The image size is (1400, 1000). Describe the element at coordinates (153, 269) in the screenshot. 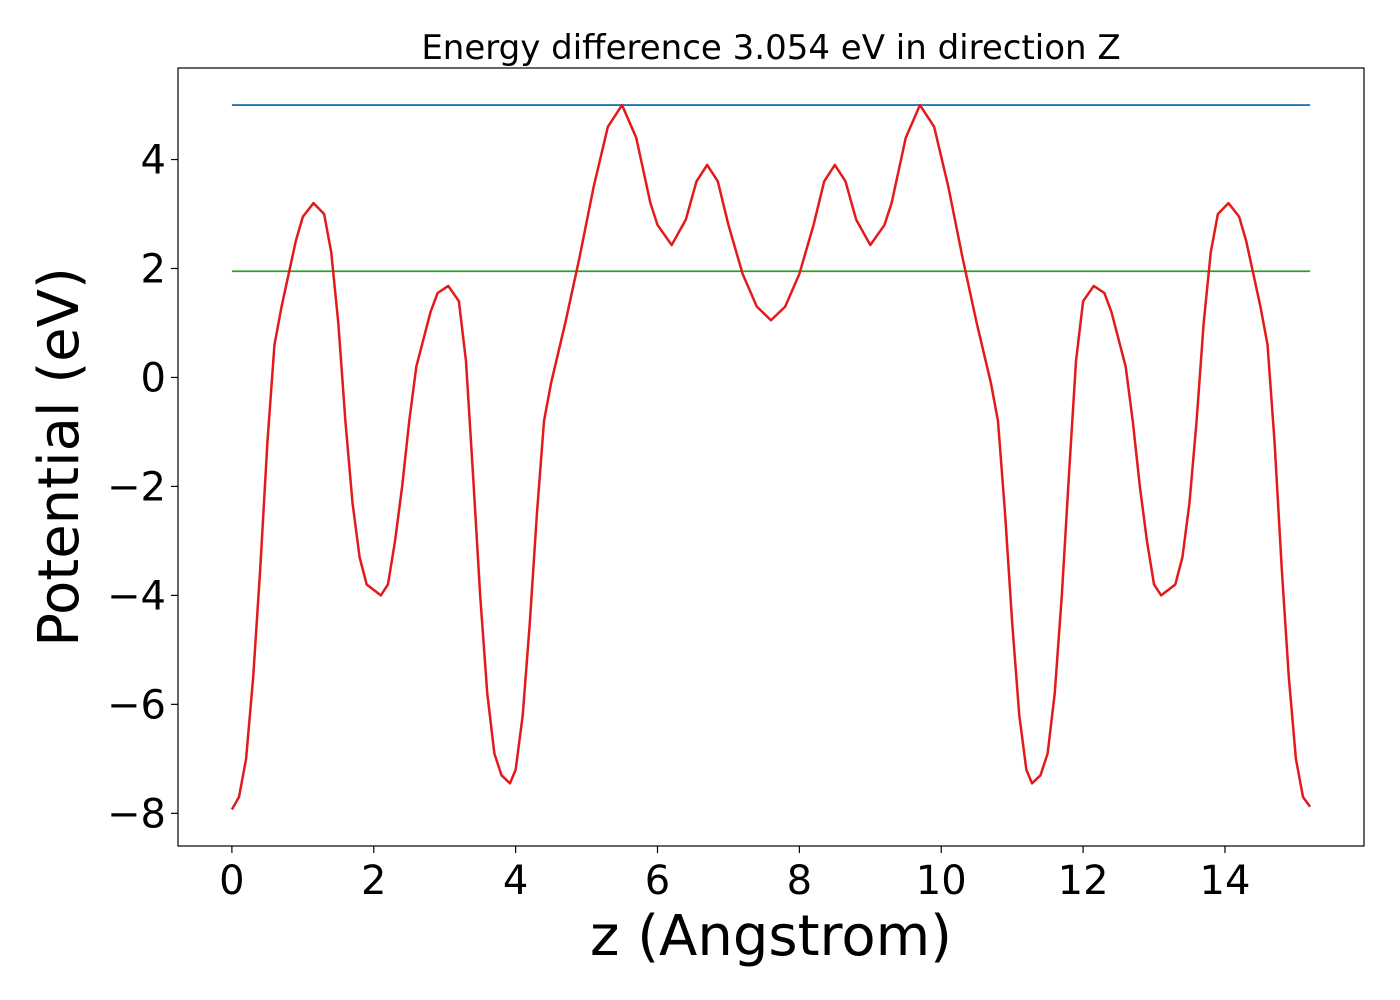

I see `y-tick-label: 2` at that location.